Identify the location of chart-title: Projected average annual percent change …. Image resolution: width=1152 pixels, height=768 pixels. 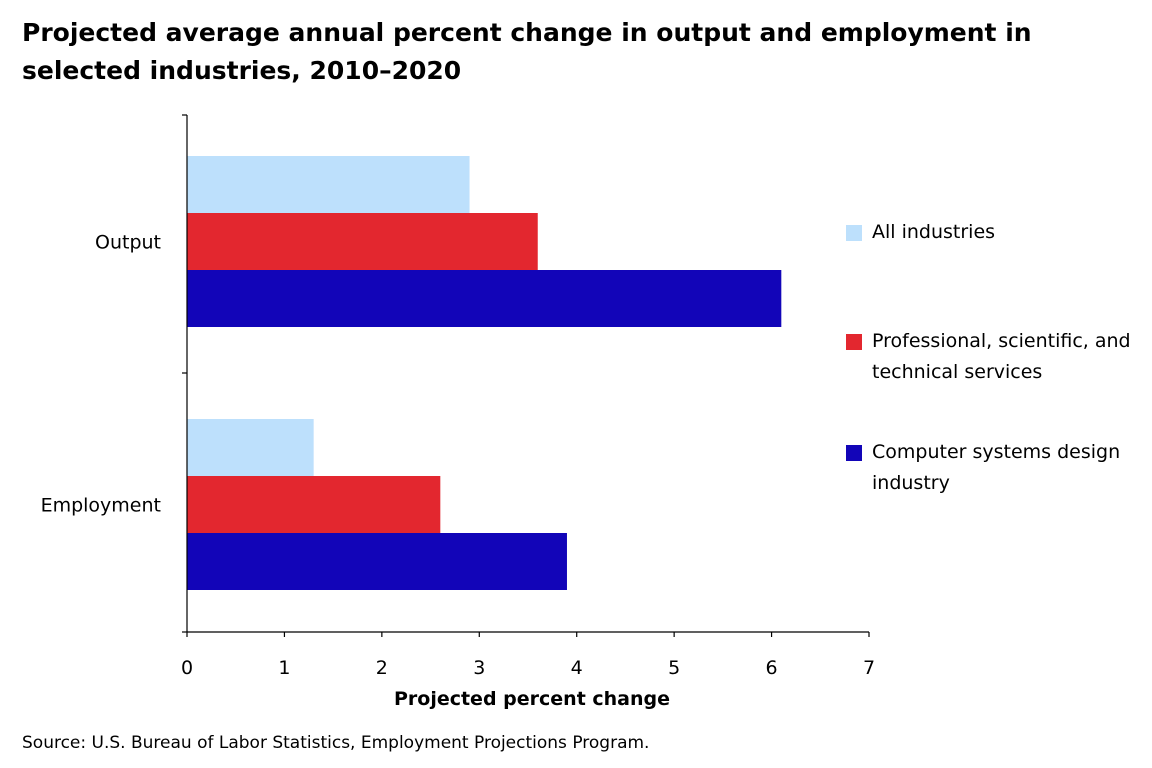
(527, 51).